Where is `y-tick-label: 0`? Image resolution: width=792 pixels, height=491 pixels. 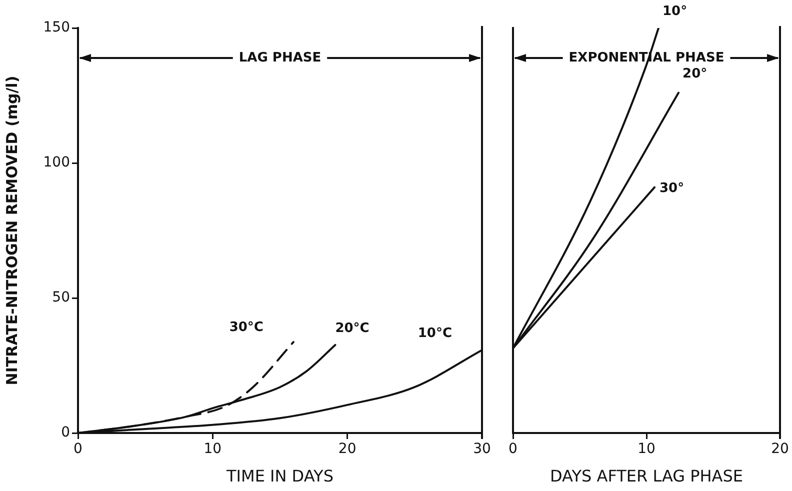 y-tick-label: 0 is located at coordinates (65, 432).